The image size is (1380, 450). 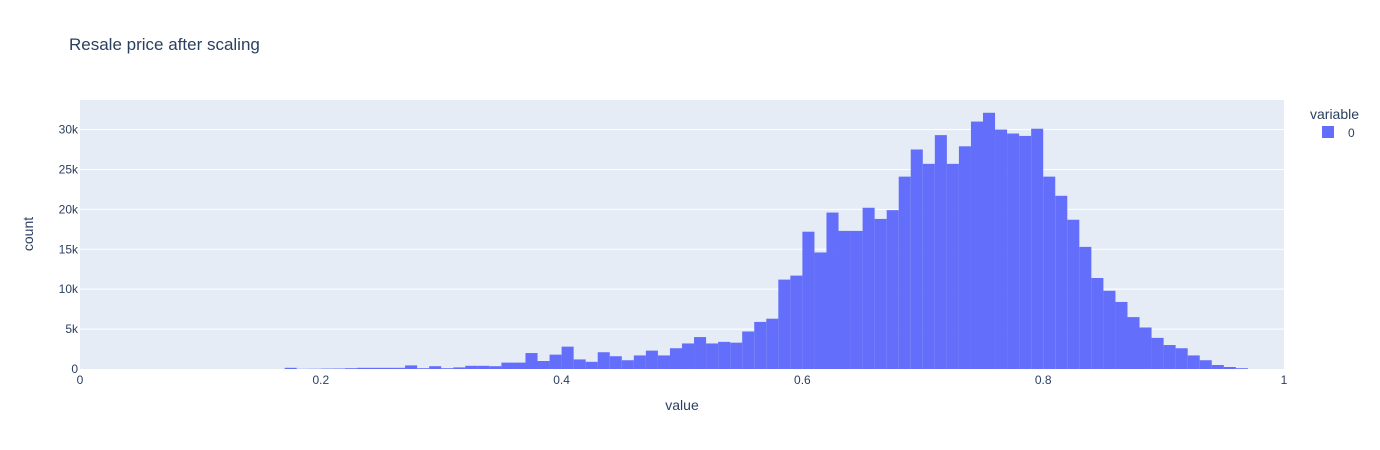 I want to click on legend: variable 0, so click(x=1334, y=123).